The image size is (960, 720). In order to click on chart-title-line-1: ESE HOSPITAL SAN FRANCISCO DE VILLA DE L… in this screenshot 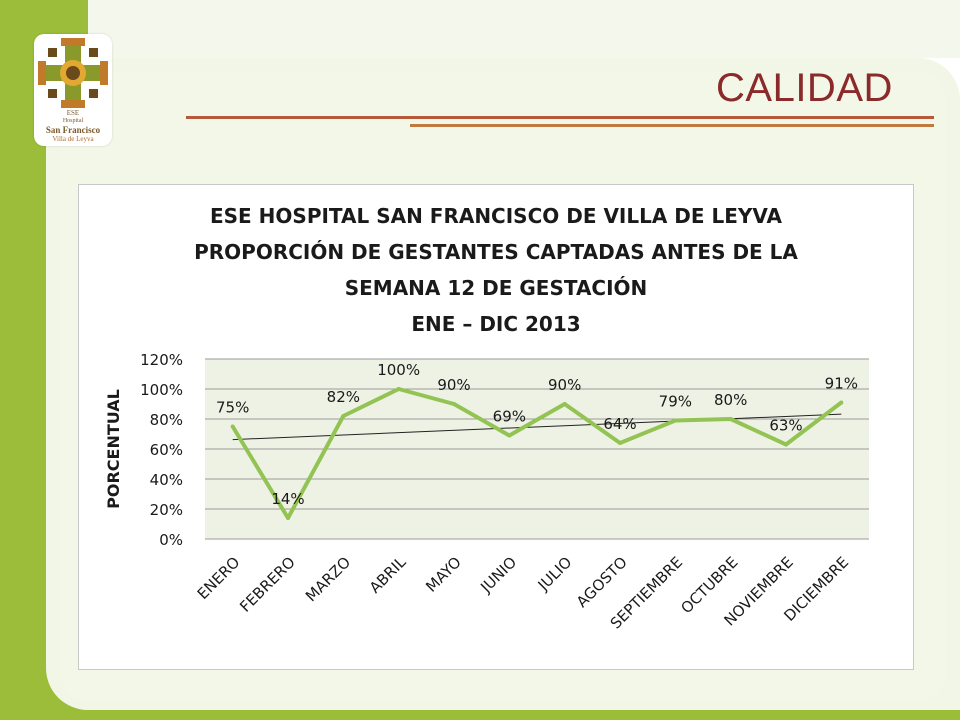, I will do `click(496, 216)`.